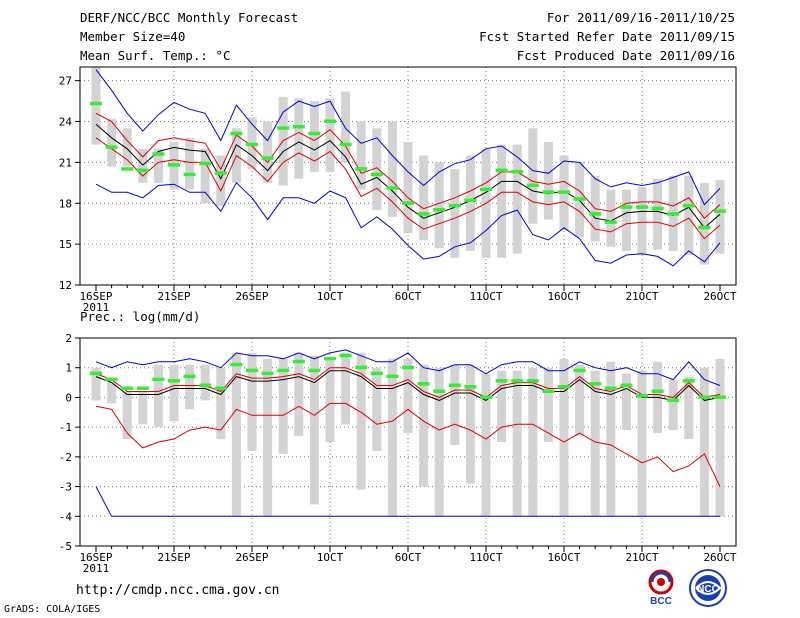 This screenshot has height=618, width=800. What do you see at coordinates (65, 457) in the screenshot?
I see `prec-y-tick-label: -2` at bounding box center [65, 457].